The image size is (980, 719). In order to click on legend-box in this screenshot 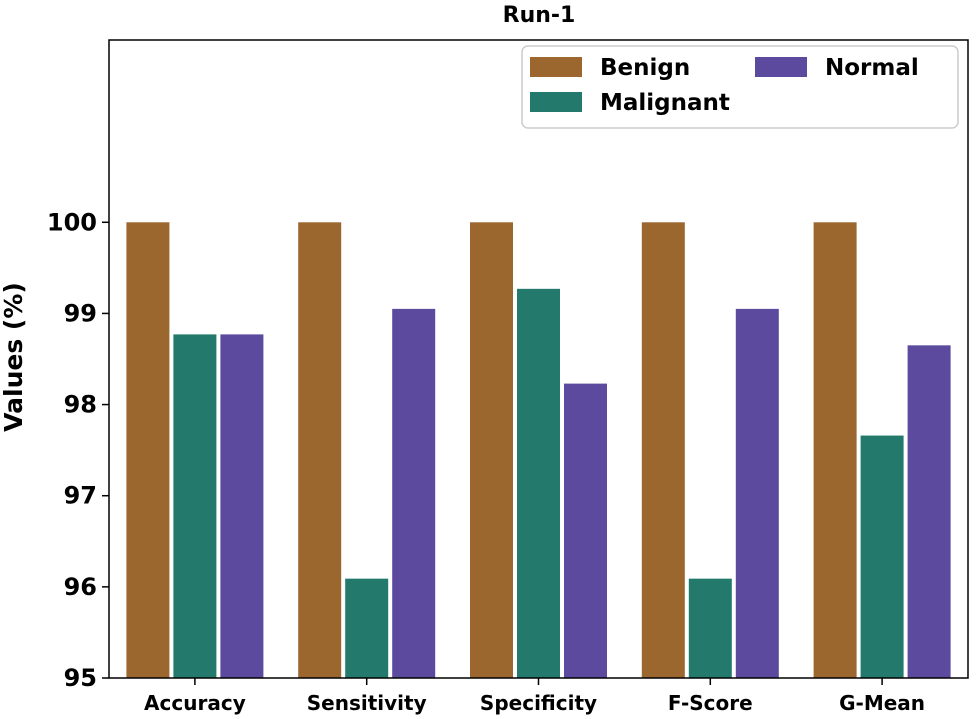, I will do `click(740, 87)`.